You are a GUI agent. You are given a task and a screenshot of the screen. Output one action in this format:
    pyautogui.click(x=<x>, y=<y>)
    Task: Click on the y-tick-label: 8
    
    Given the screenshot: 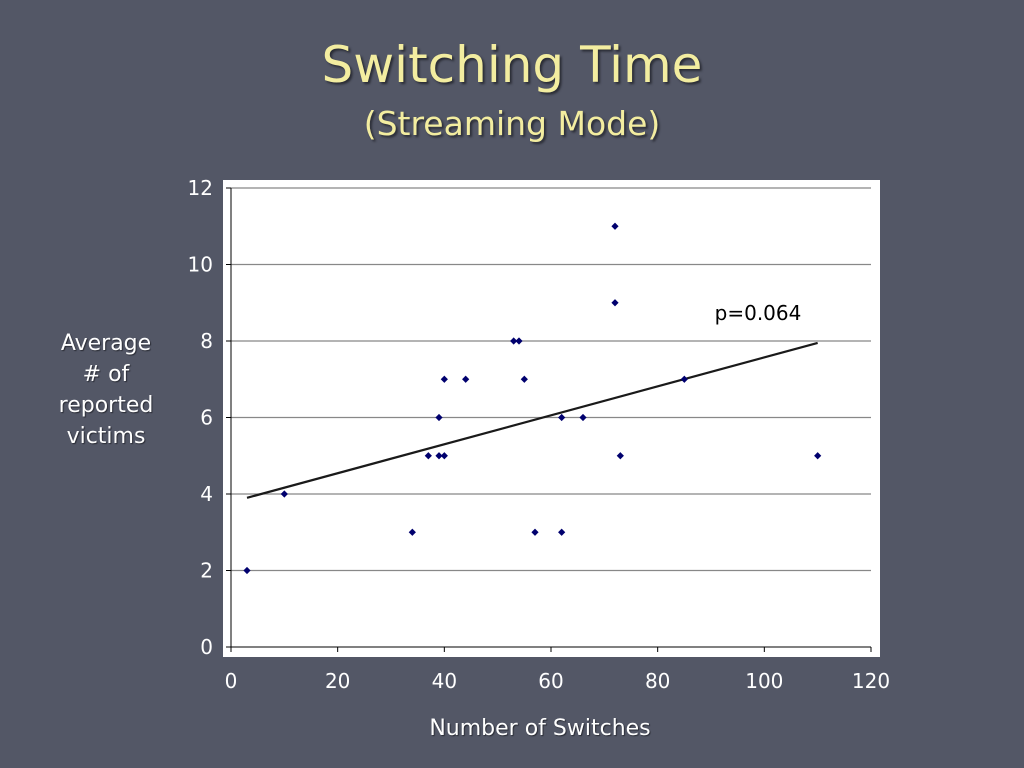 What is the action you would take?
    pyautogui.click(x=206, y=341)
    